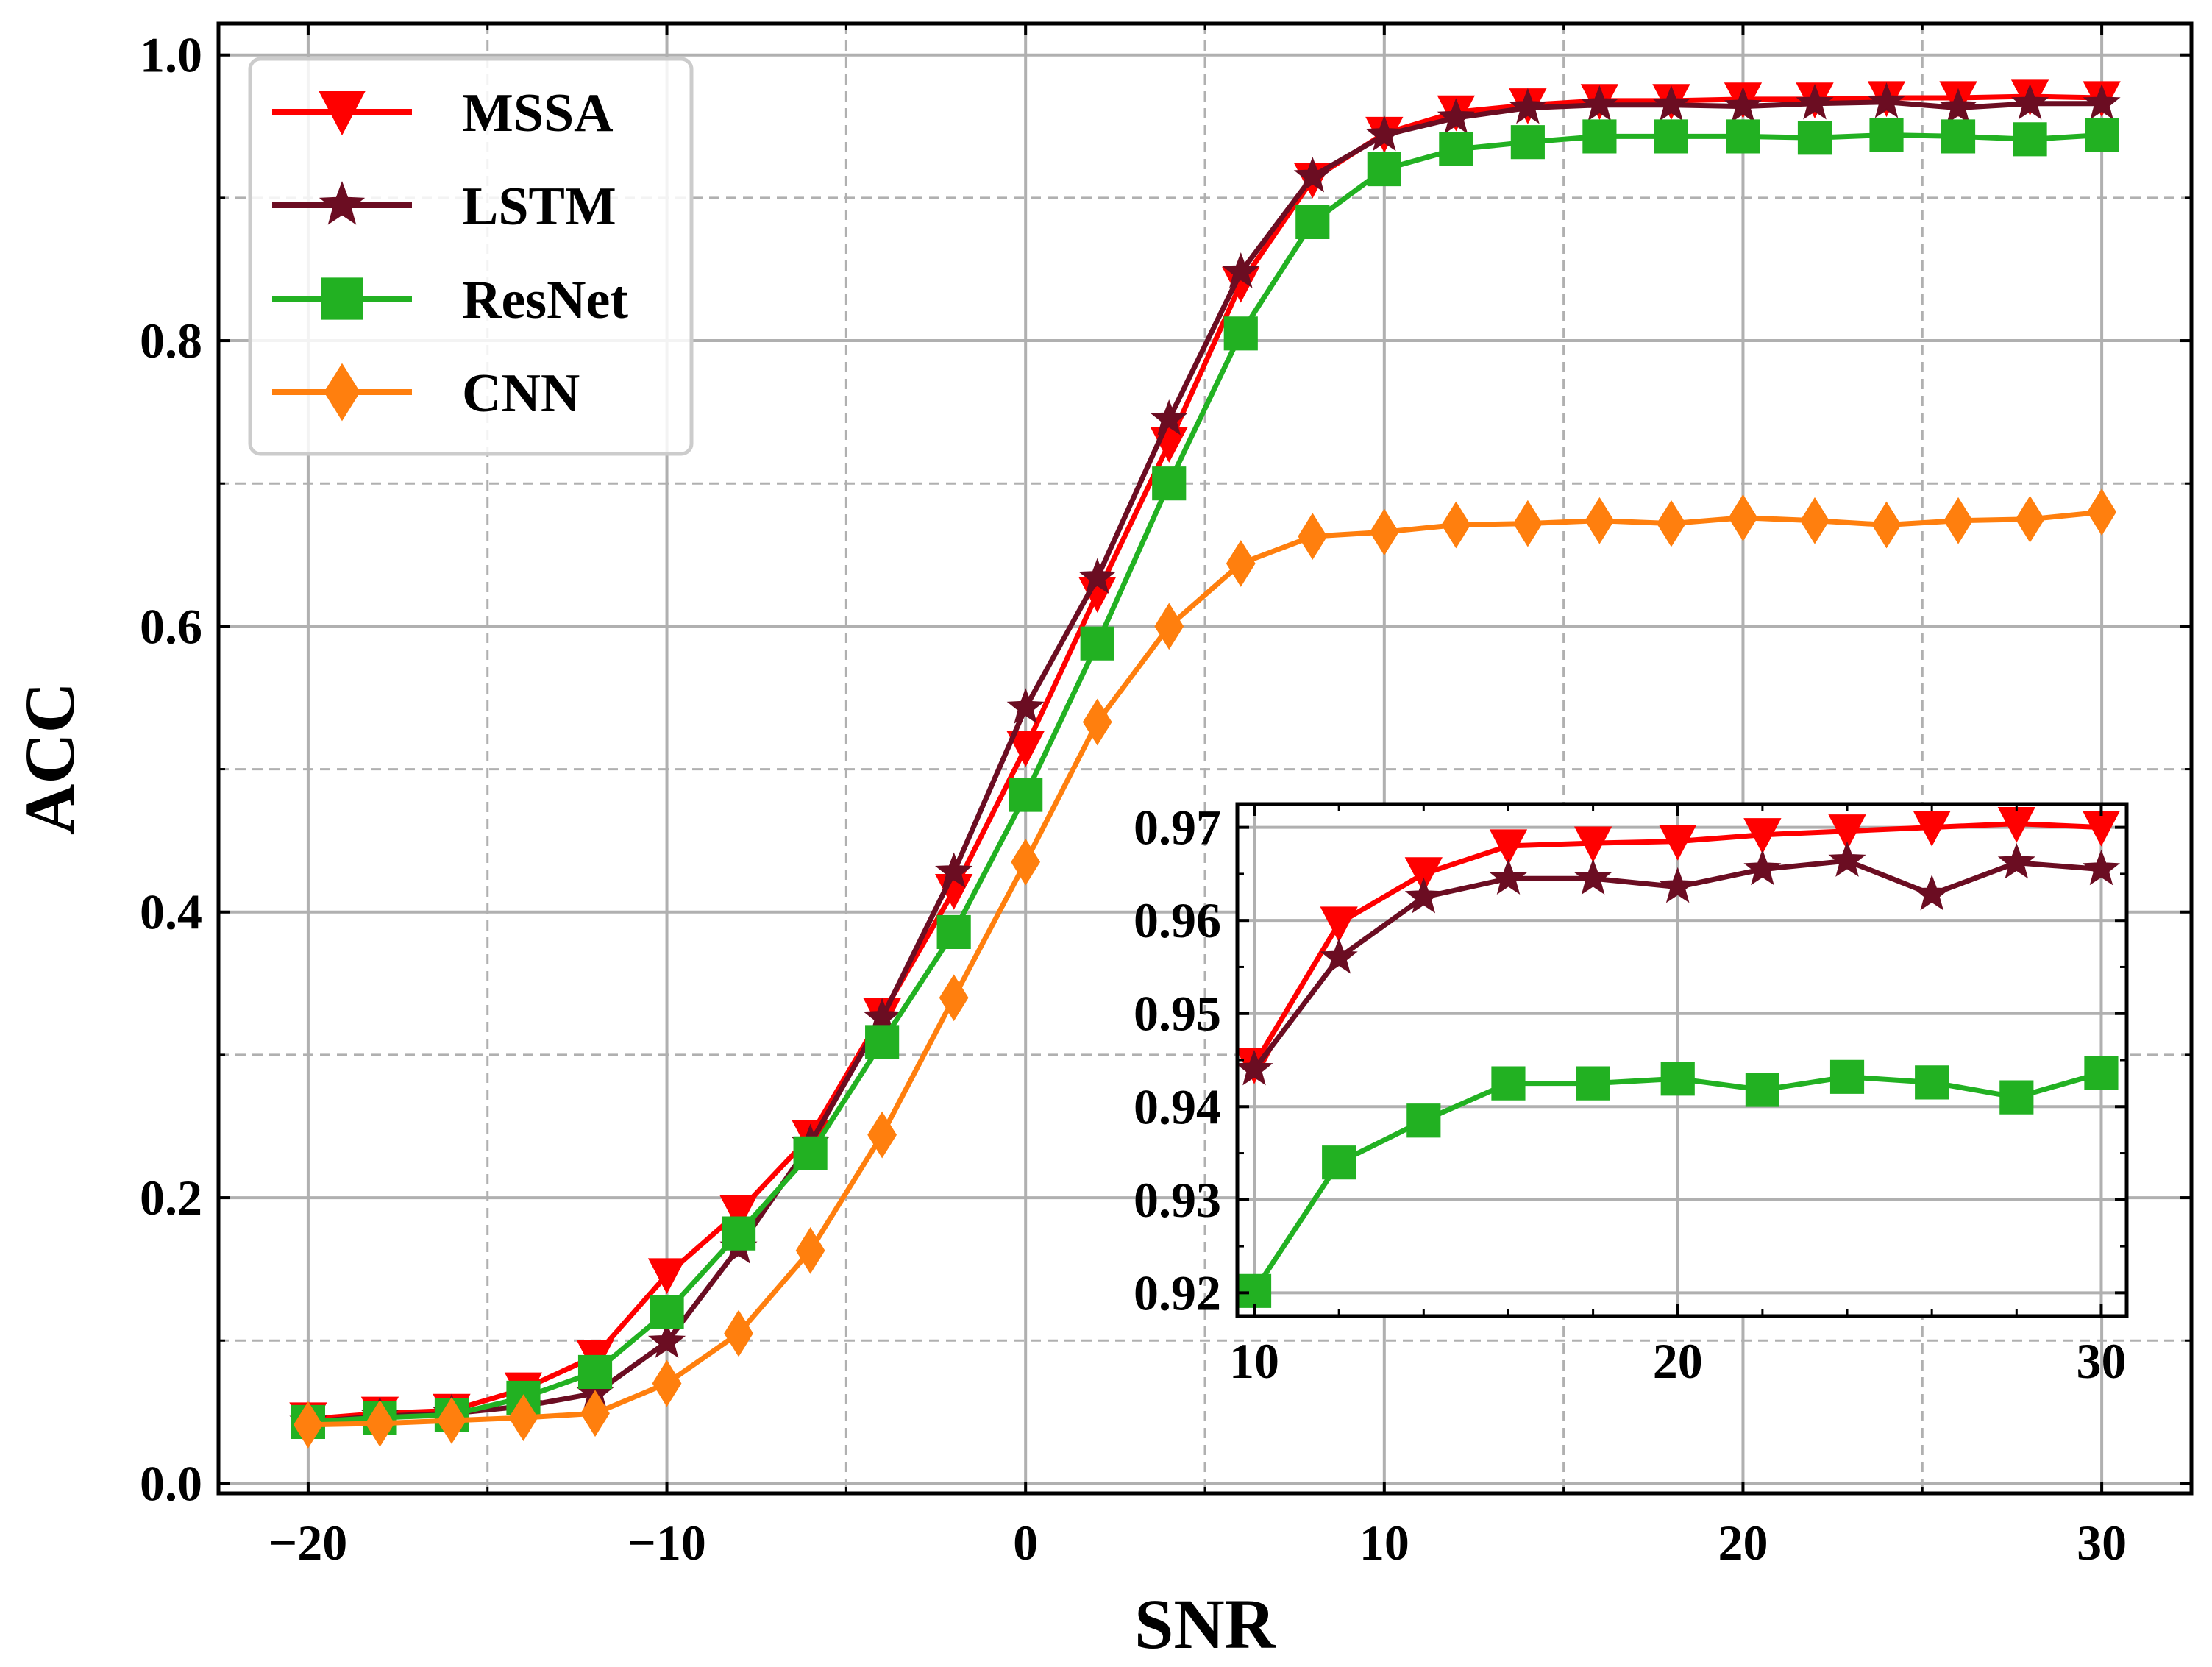  I want to click on x-tick-label: 30, so click(2102, 1543).